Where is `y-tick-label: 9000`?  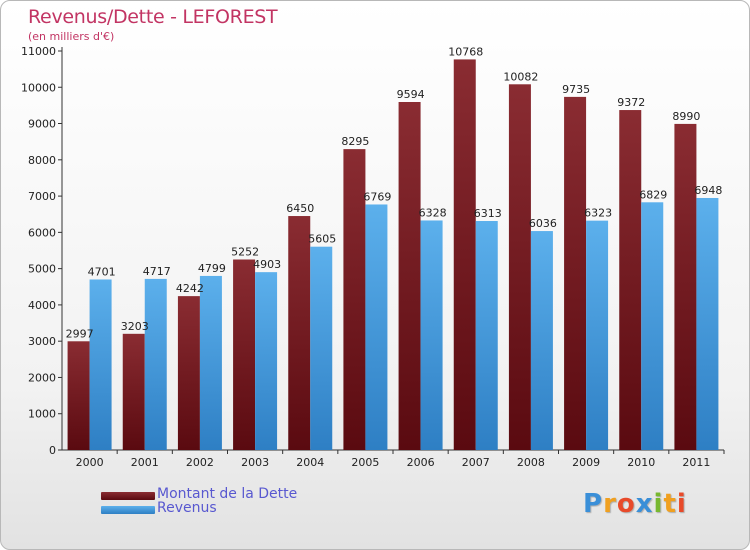
y-tick-label: 9000 is located at coordinates (42, 124).